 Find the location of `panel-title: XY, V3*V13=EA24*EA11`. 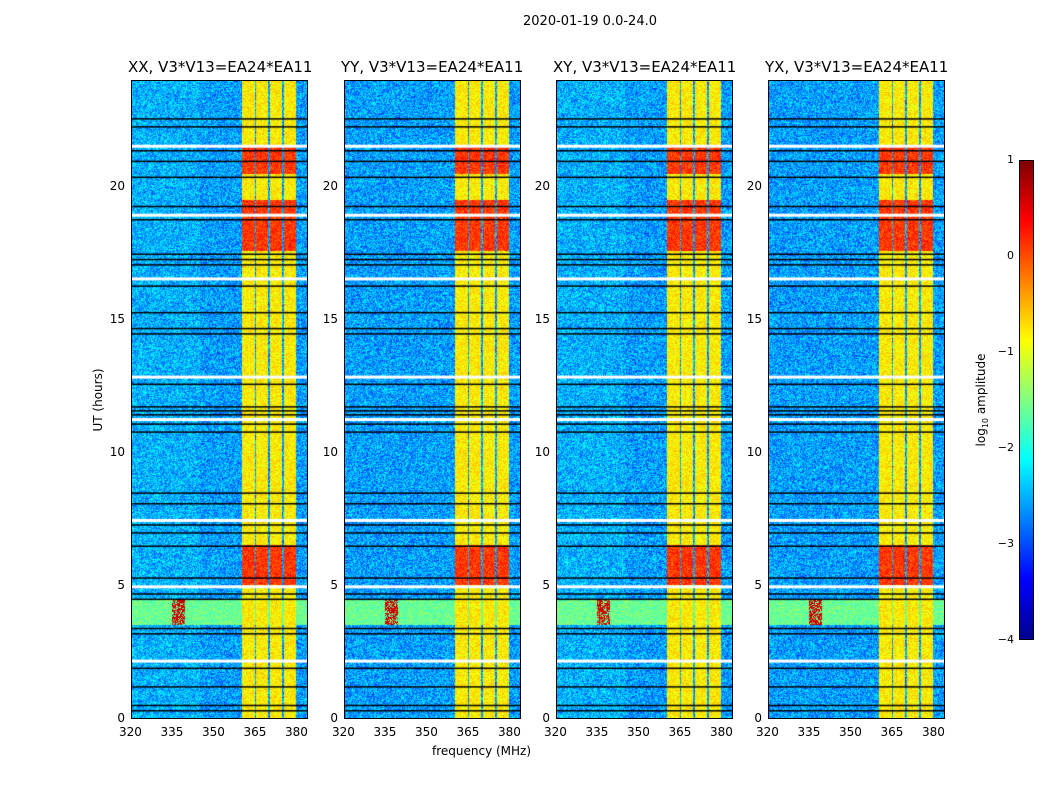

panel-title: XY, V3*V13=EA24*EA11 is located at coordinates (645, 67).